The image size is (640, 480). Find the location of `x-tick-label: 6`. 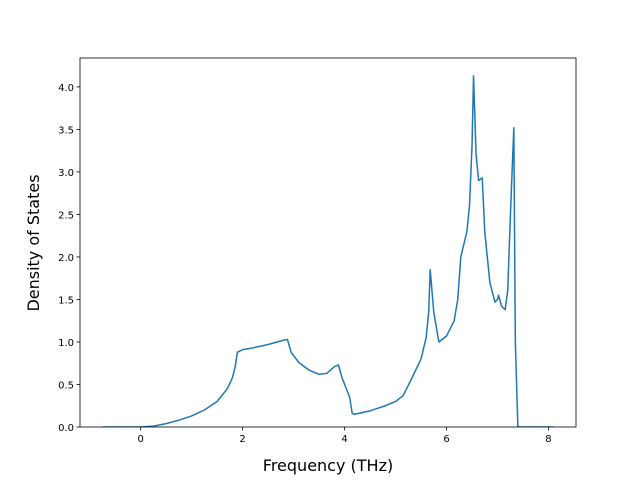

x-tick-label: 6 is located at coordinates (446, 439).